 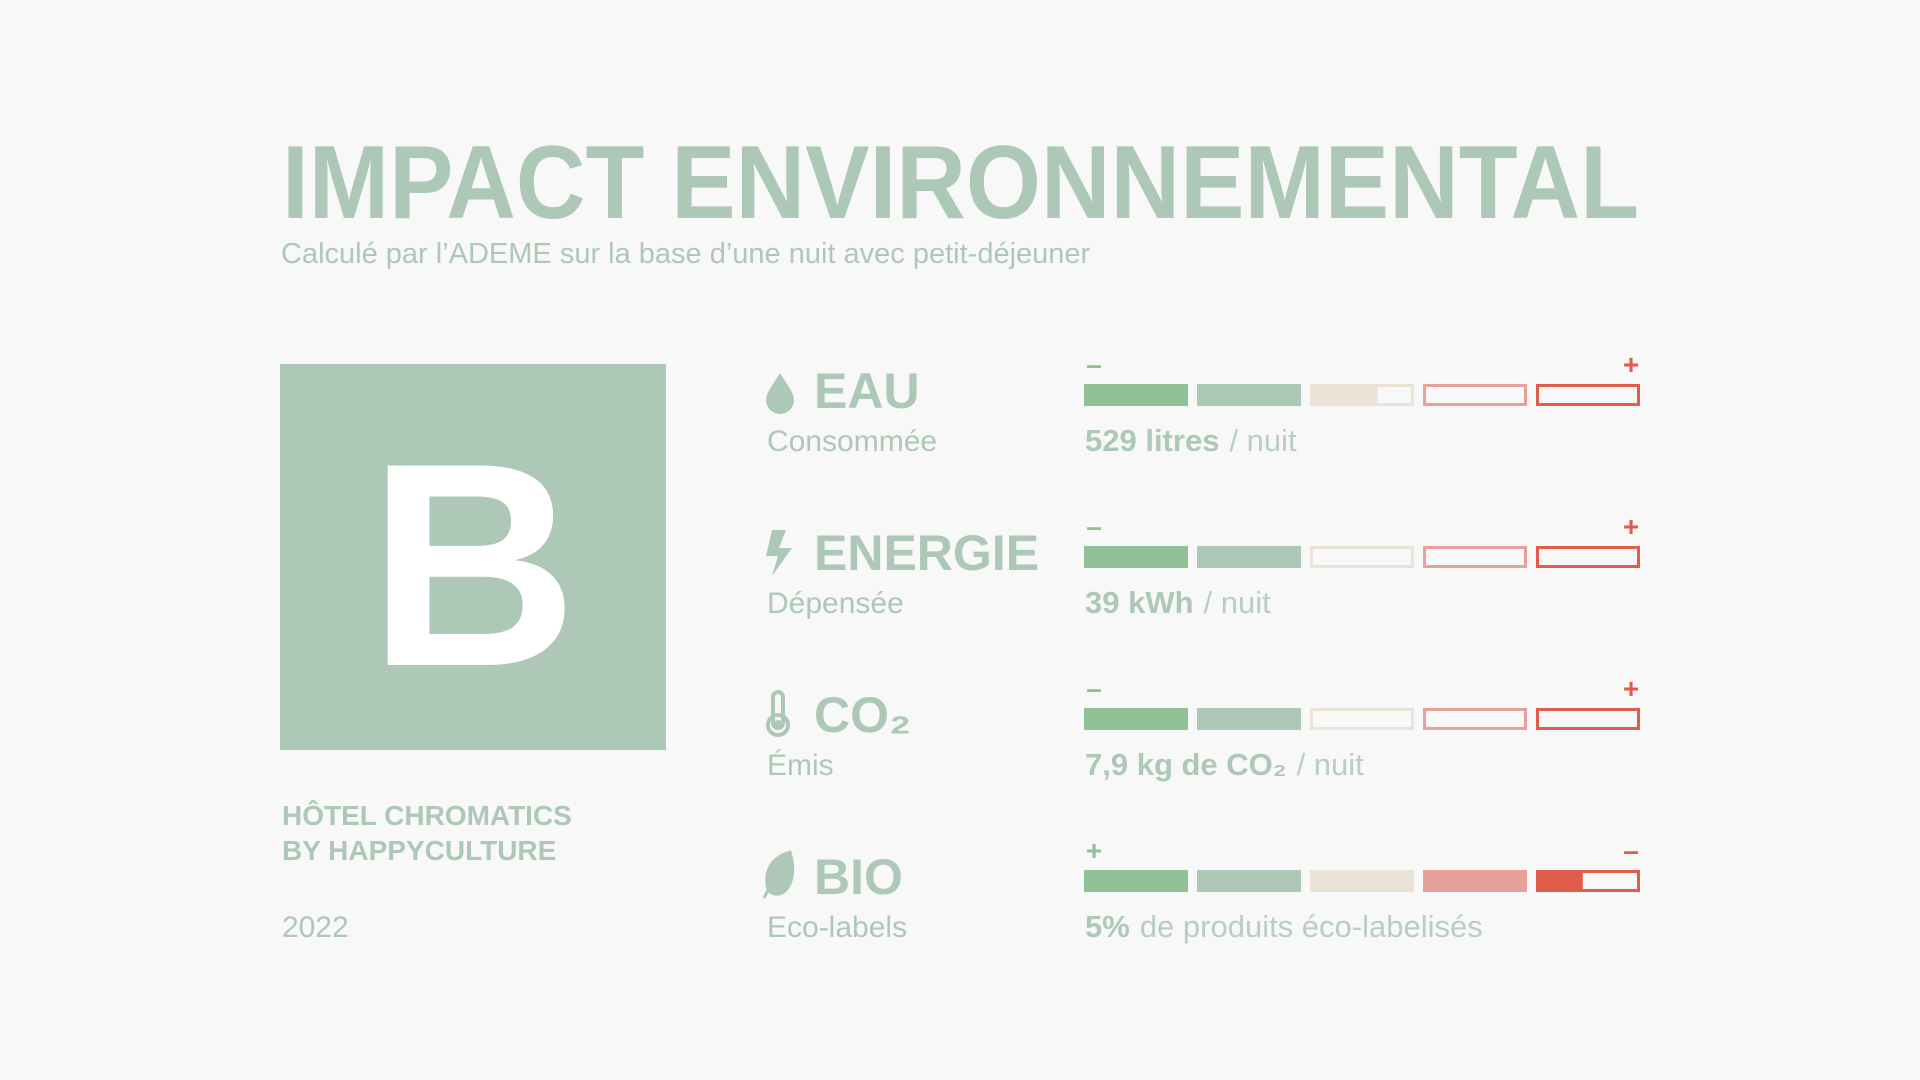 I want to click on indicator-qualifier: Dépensée, so click(x=835, y=603).